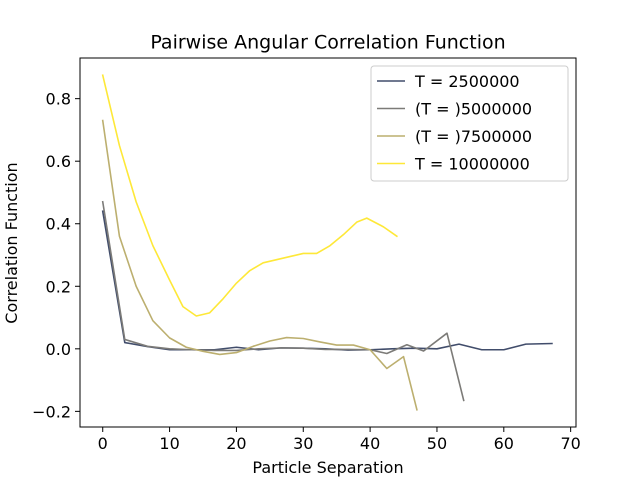  I want to click on x-tick-label: 50, so click(437, 443).